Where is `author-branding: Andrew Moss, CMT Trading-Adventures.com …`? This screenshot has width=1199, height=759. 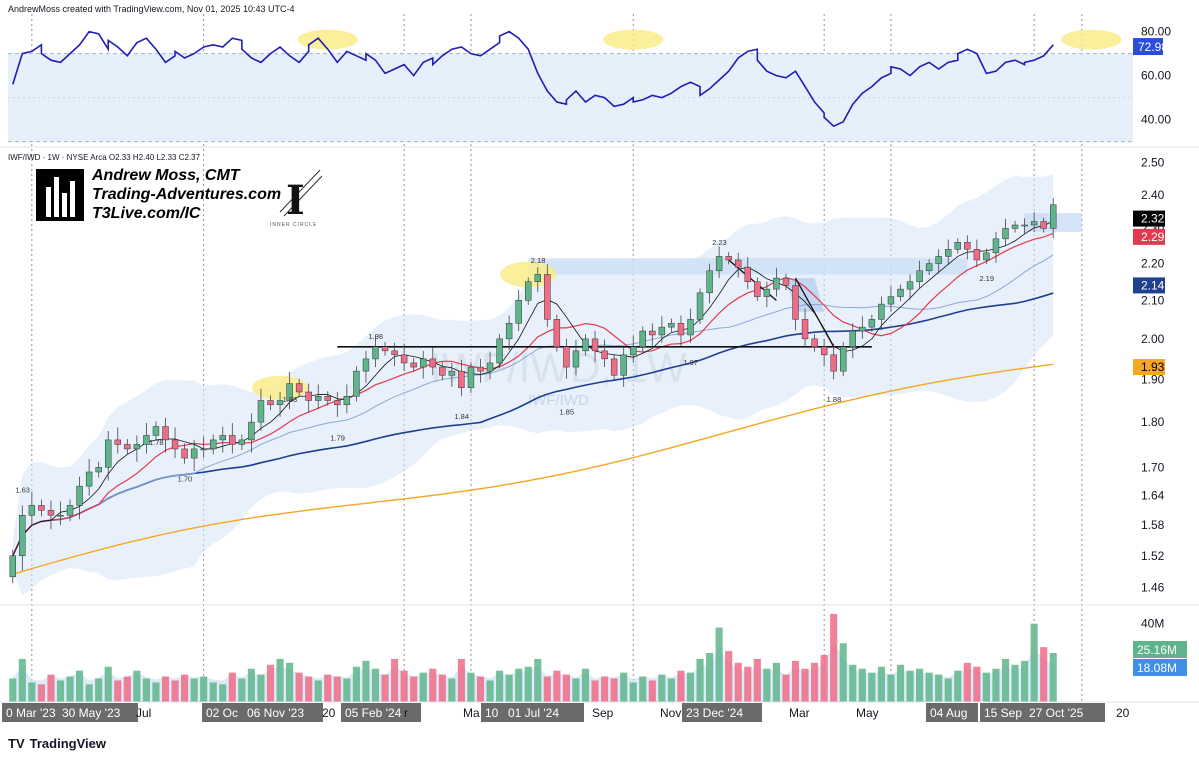 author-branding: Andrew Moss, CMT Trading-Adventures.com … is located at coordinates (158, 194).